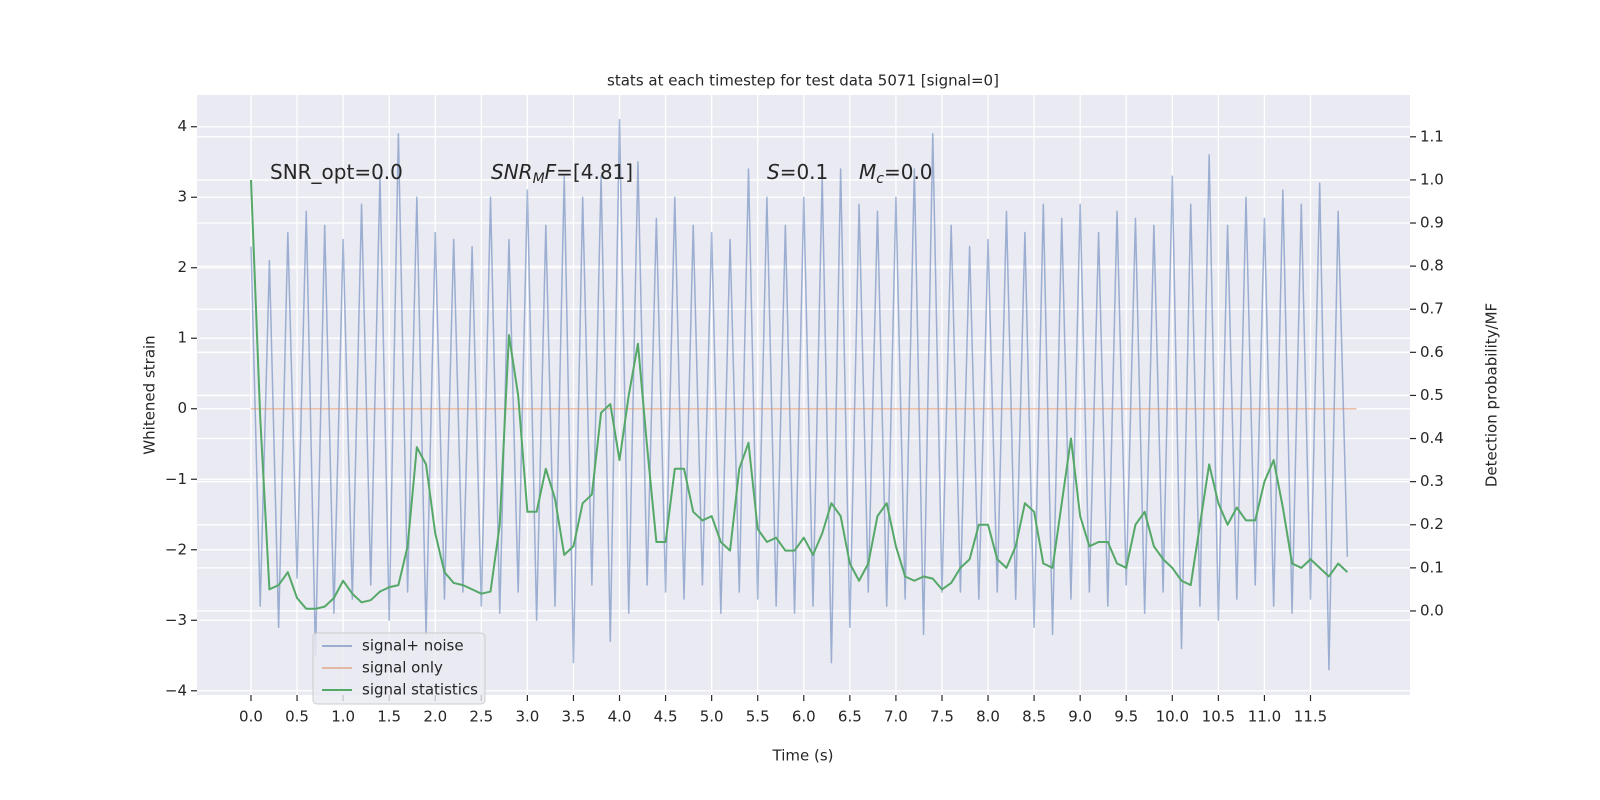 This screenshot has width=1600, height=800. Describe the element at coordinates (1432, 481) in the screenshot. I see `y2-tick-label: 0.3` at that location.